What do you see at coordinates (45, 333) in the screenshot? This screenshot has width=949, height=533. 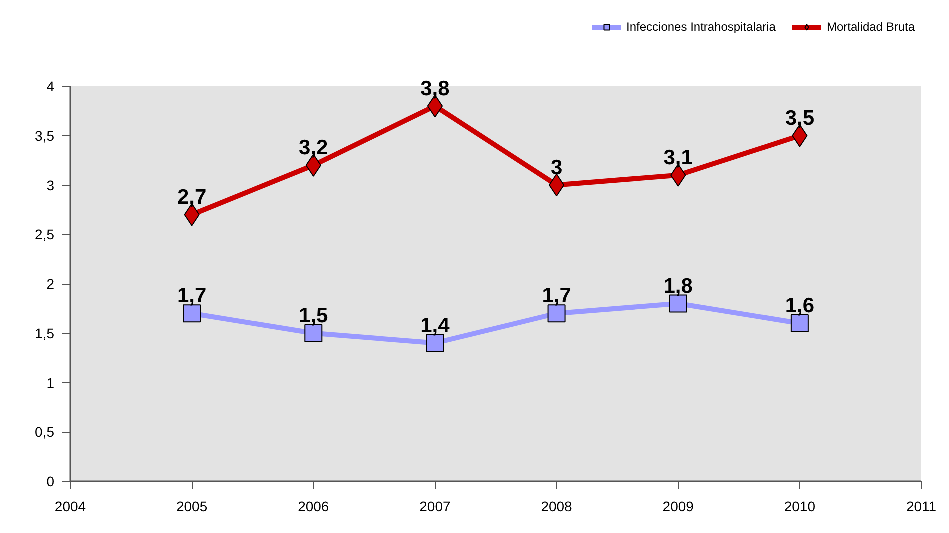 I see `y-tick-label: 1,5` at bounding box center [45, 333].